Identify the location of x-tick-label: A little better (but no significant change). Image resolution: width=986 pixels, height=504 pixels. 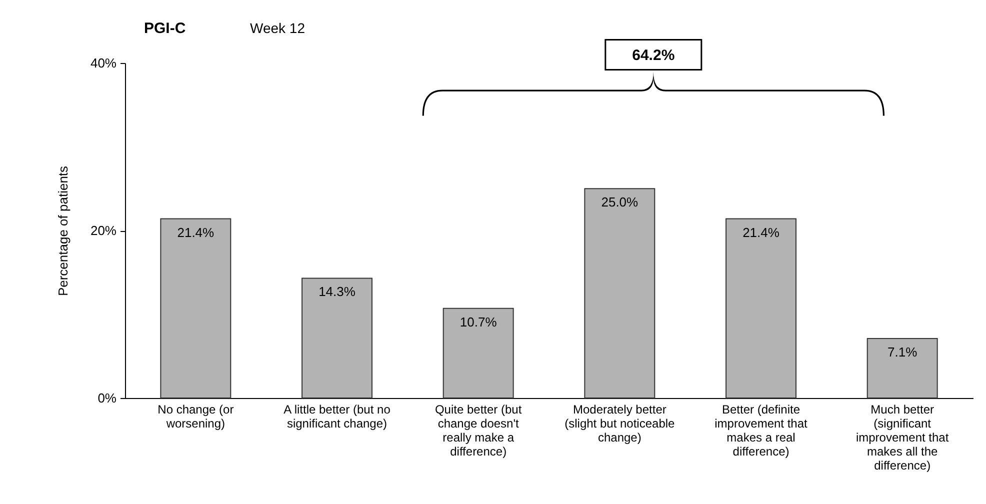
(337, 416).